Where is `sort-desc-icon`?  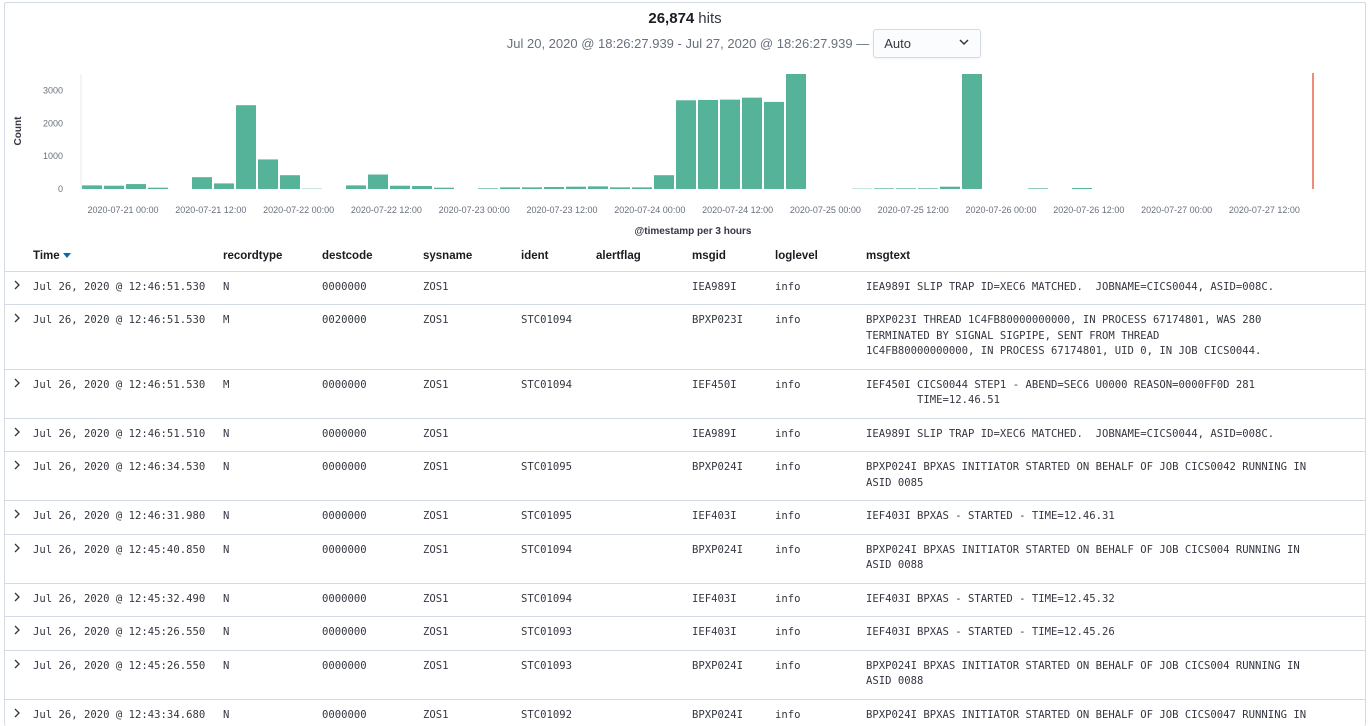 sort-desc-icon is located at coordinates (66, 256).